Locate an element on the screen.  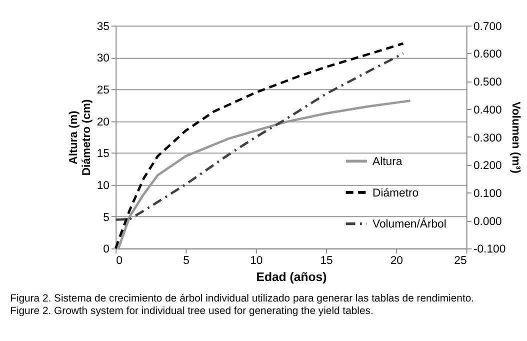
y-tick-label: 35 is located at coordinates (103, 26).